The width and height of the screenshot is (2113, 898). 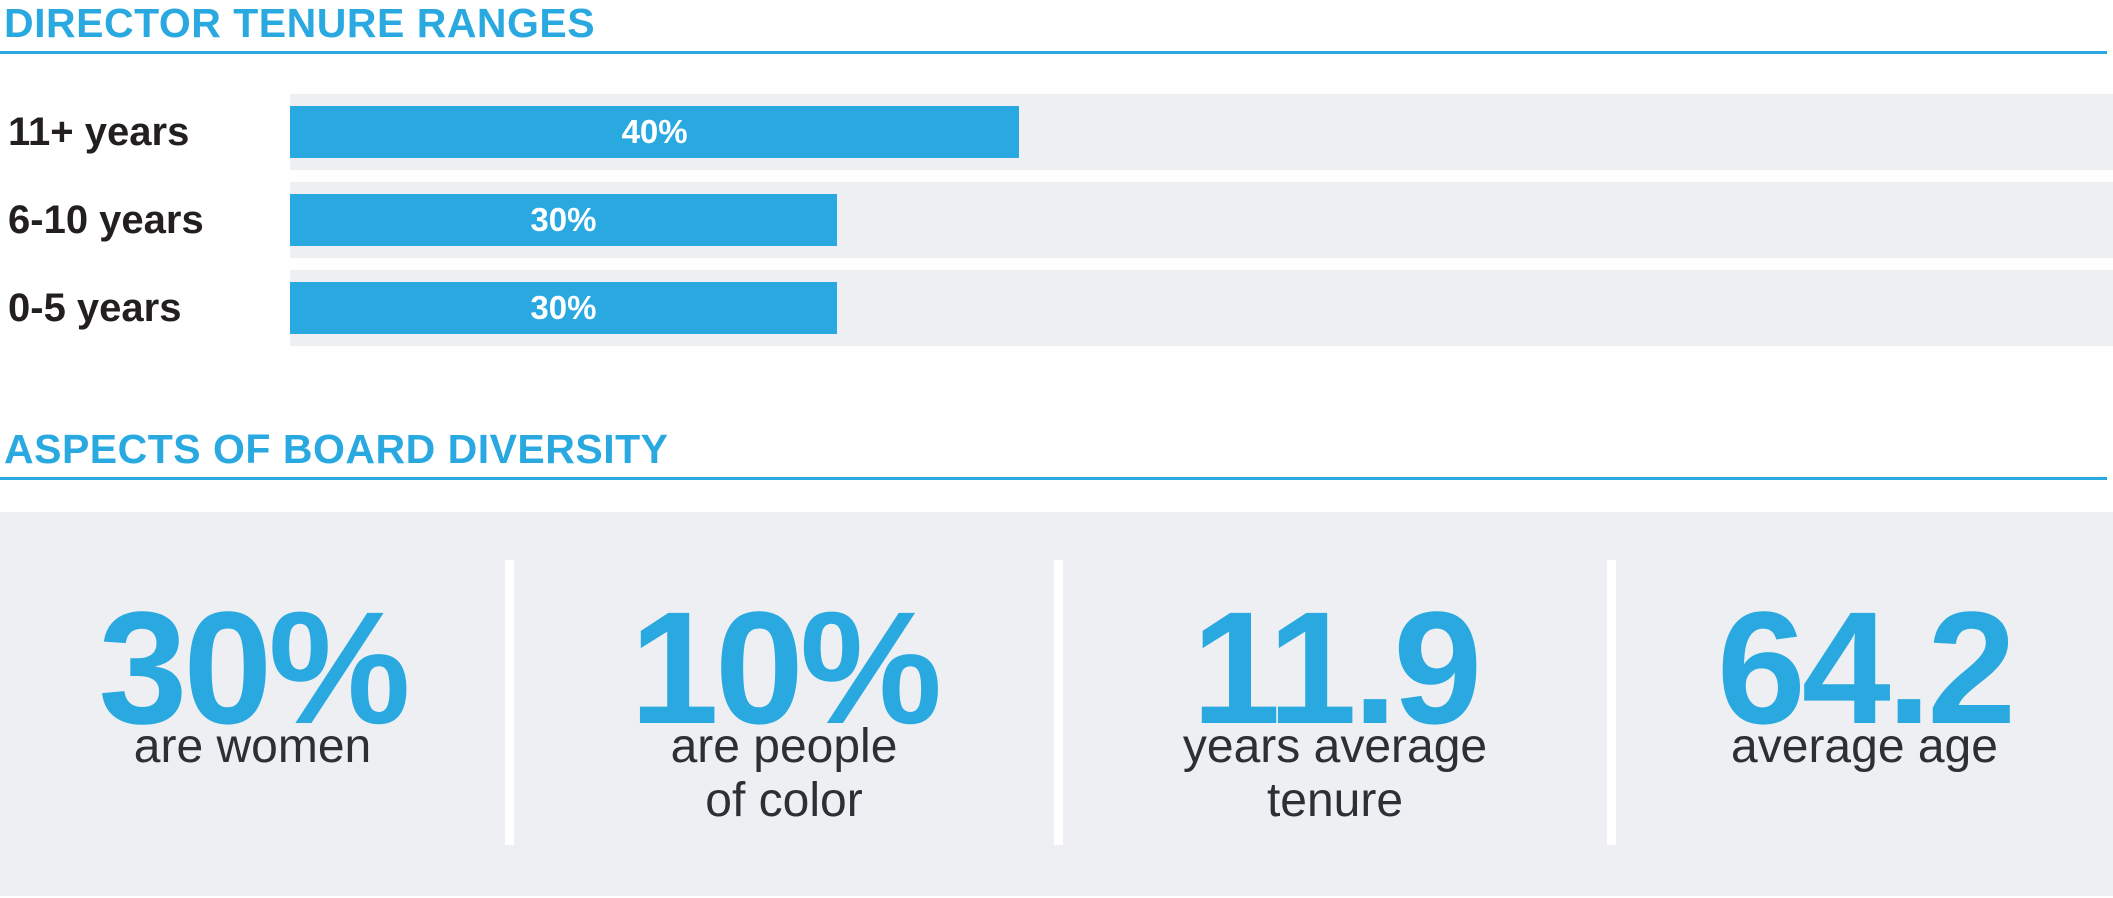 What do you see at coordinates (1053, 52) in the screenshot?
I see `tenure-title-rule` at bounding box center [1053, 52].